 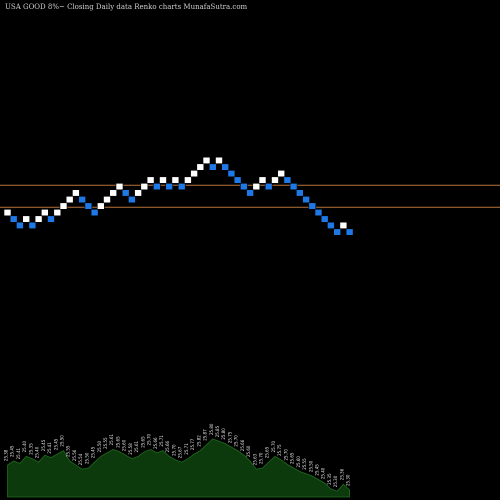 I want to click on volume-label-25: 25.66, so click(x=155, y=443).